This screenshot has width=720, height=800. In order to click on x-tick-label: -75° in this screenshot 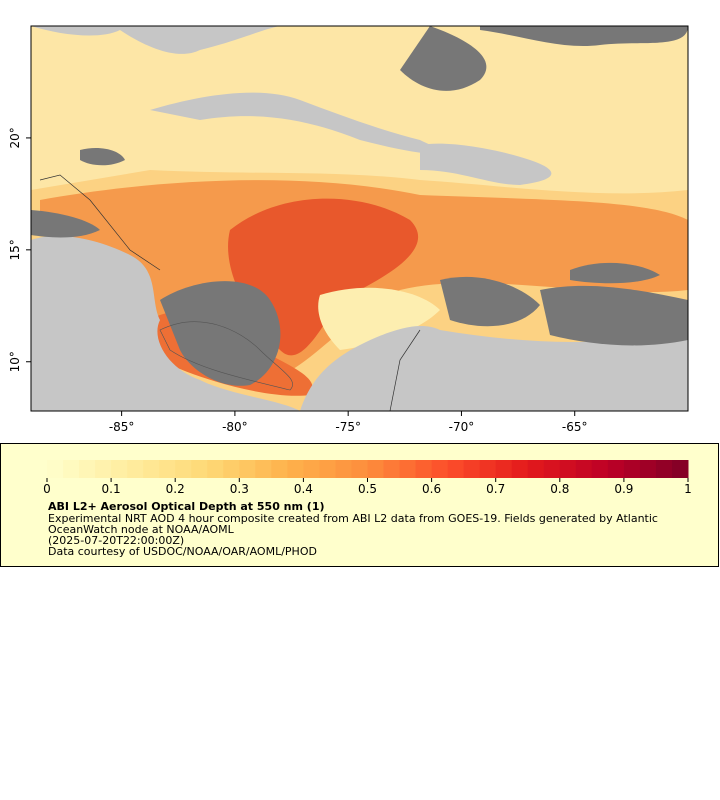, I will do `click(348, 427)`.